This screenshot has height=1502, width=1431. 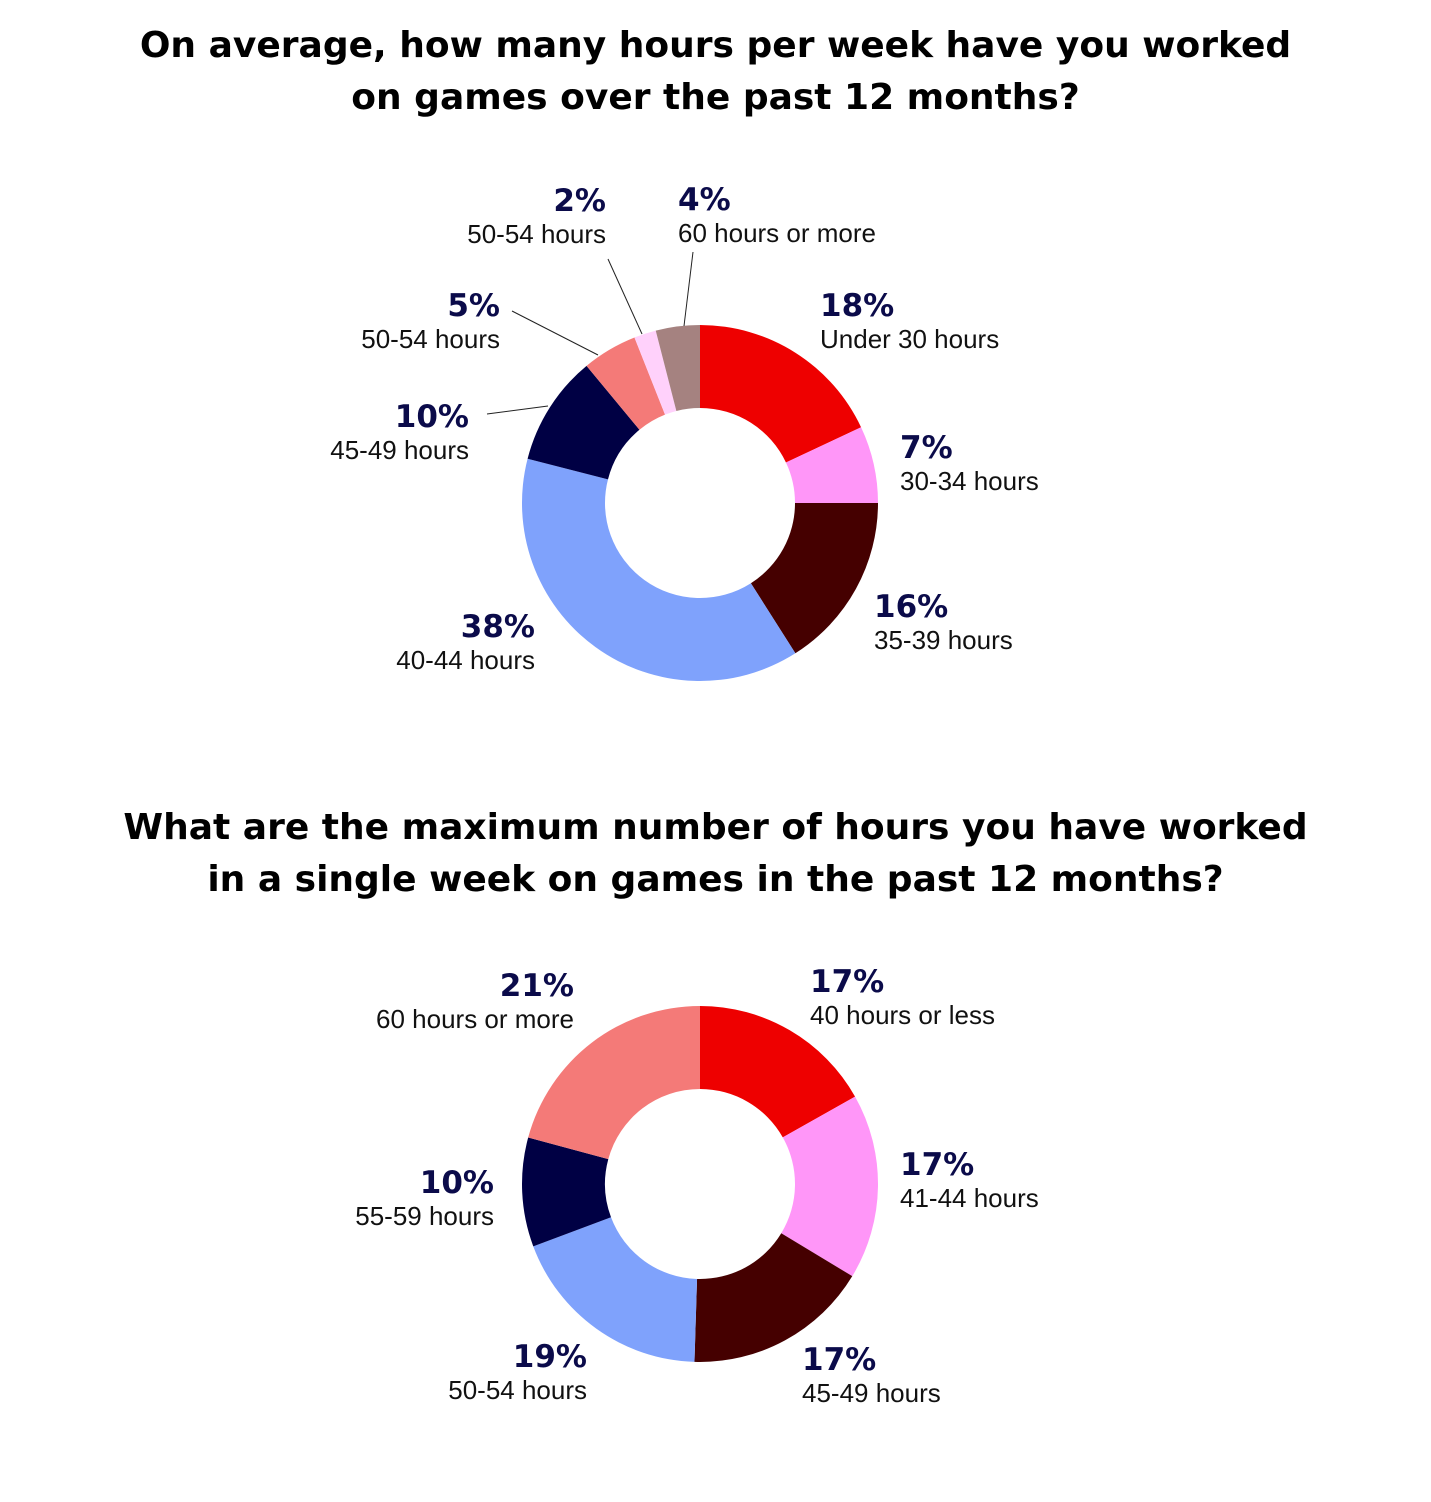 What do you see at coordinates (969, 481) in the screenshot?
I see `slice-category-label: 30-34 hours` at bounding box center [969, 481].